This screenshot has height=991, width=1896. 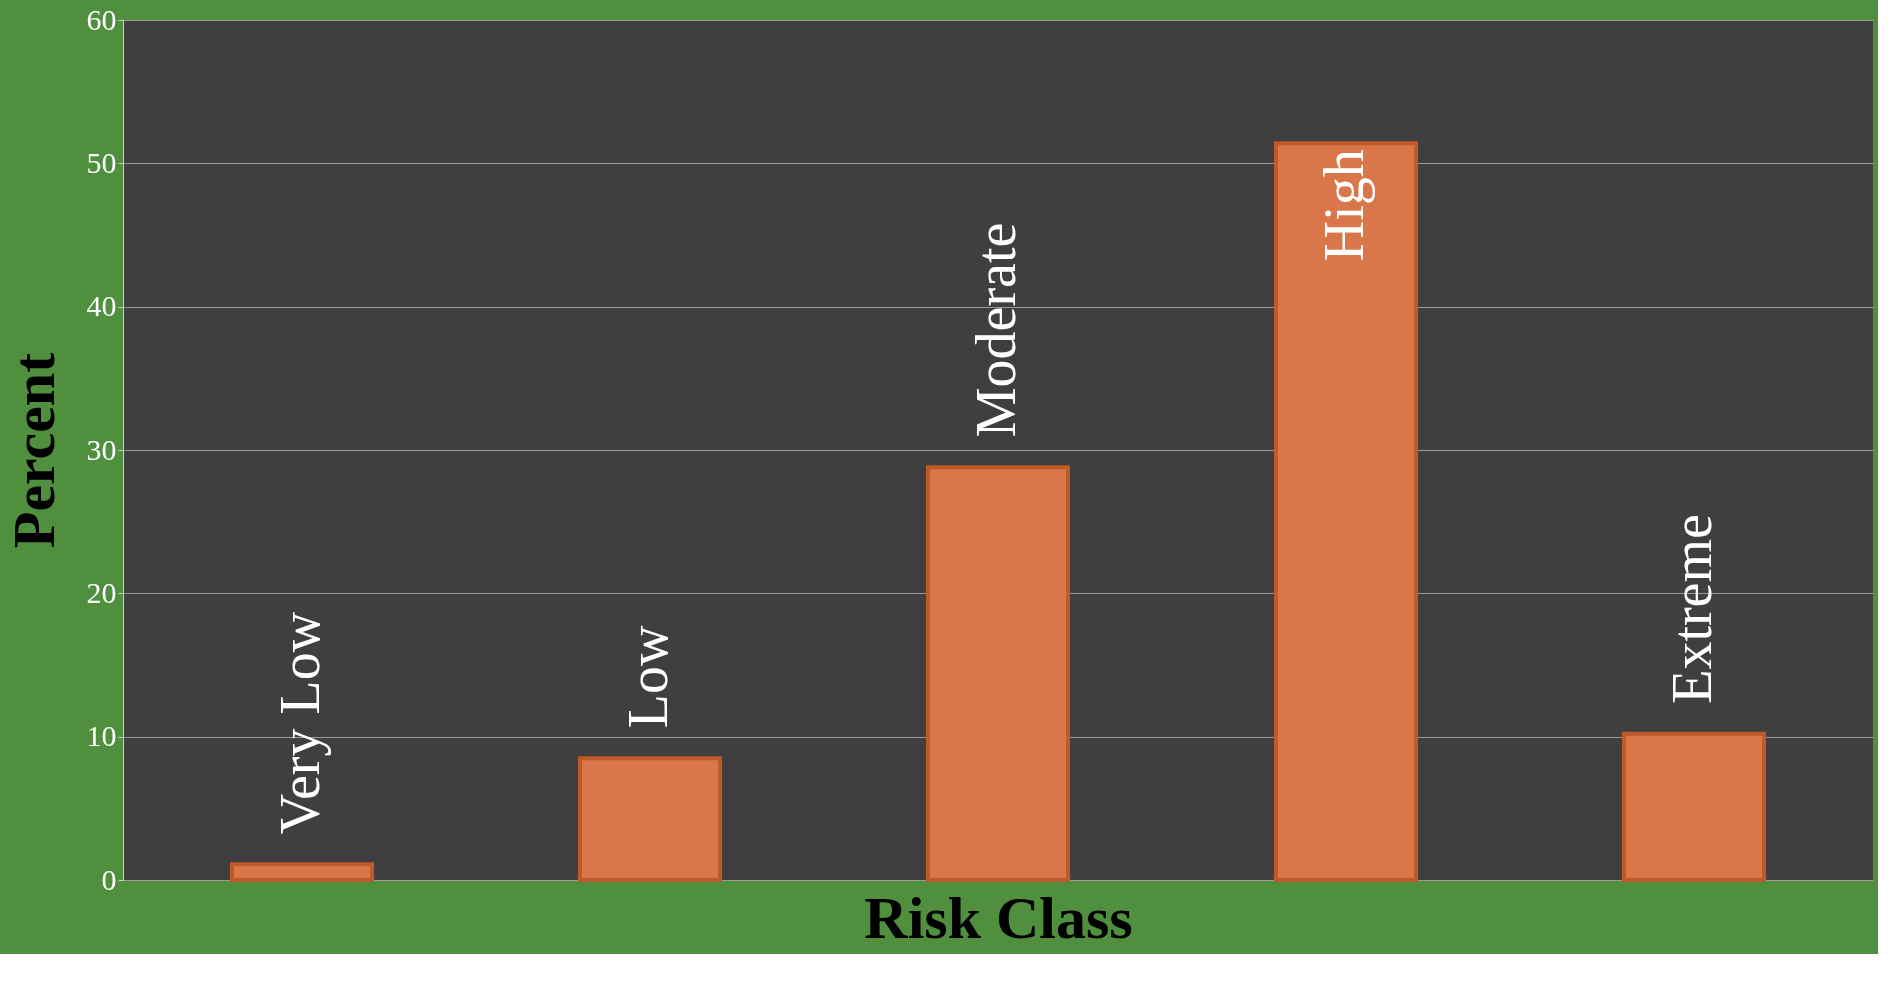 What do you see at coordinates (648, 676) in the screenshot?
I see `x-tick-label: Low` at bounding box center [648, 676].